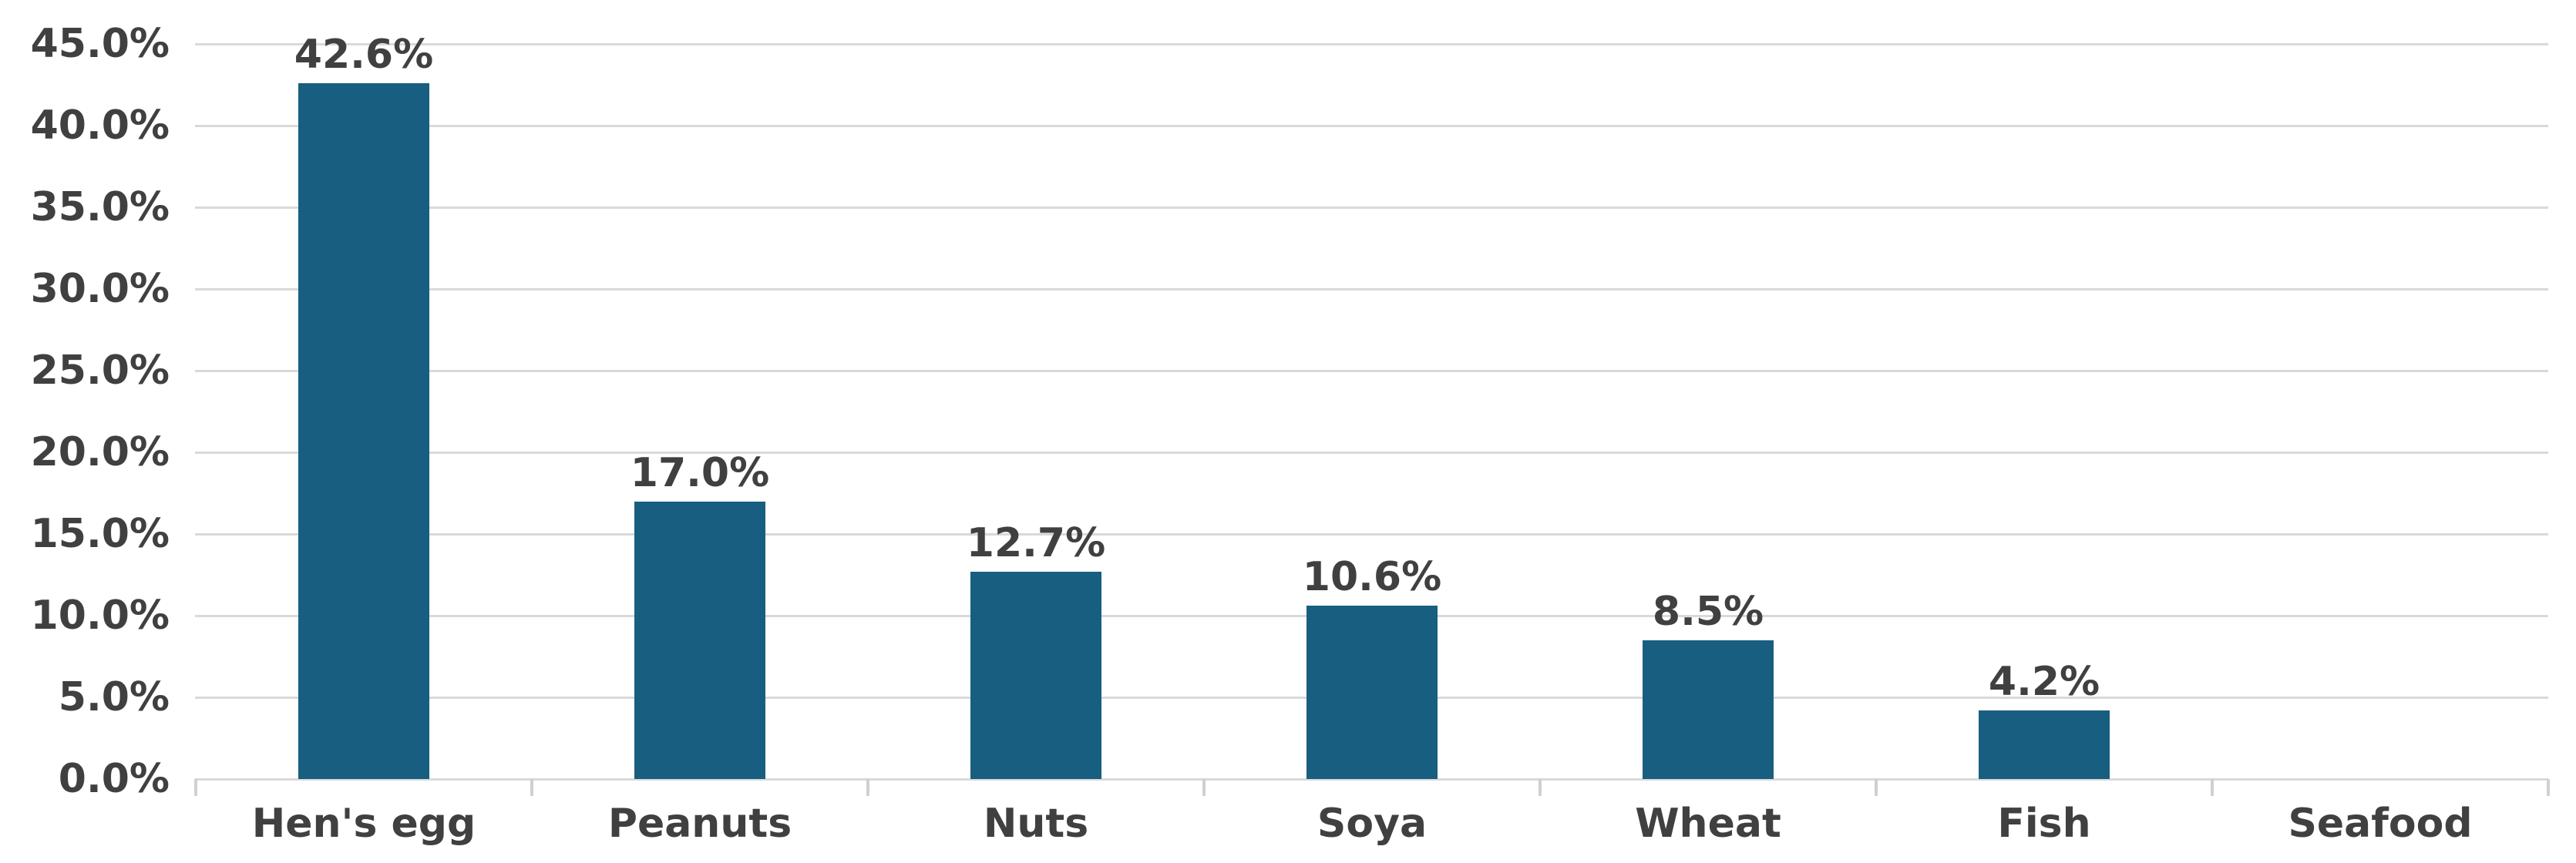  Describe the element at coordinates (1372, 824) in the screenshot. I see `category-label: Soya` at that location.